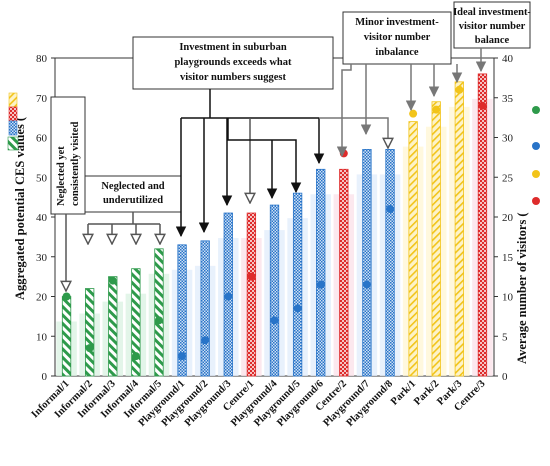 The height and width of the screenshot is (466, 550). I want to click on y-tick-label: 50, so click(42, 178).